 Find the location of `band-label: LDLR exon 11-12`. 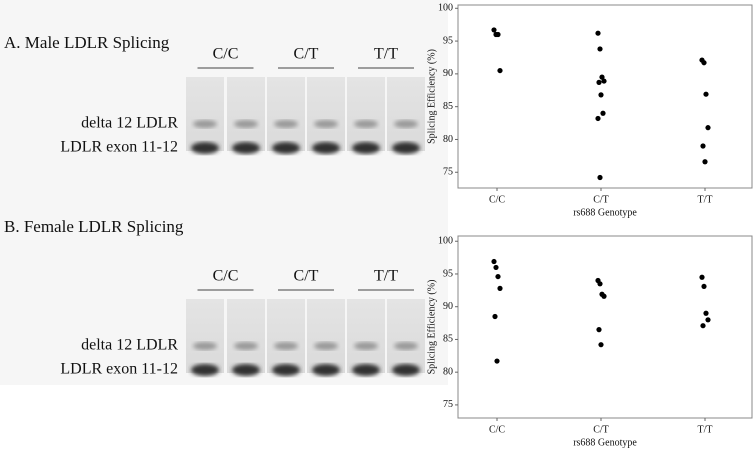

band-label: LDLR exon 11-12 is located at coordinates (119, 369).